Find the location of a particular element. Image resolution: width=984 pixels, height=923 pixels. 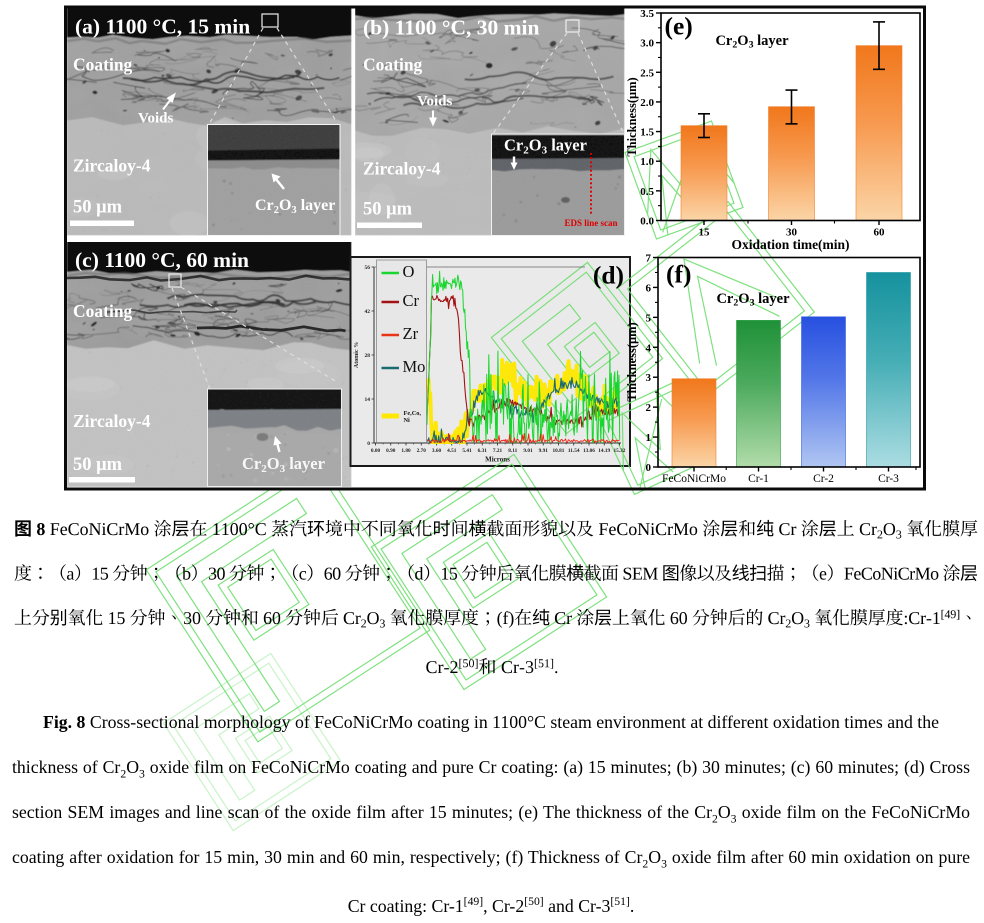

svg-text: 1.0 is located at coordinates (647, 162).